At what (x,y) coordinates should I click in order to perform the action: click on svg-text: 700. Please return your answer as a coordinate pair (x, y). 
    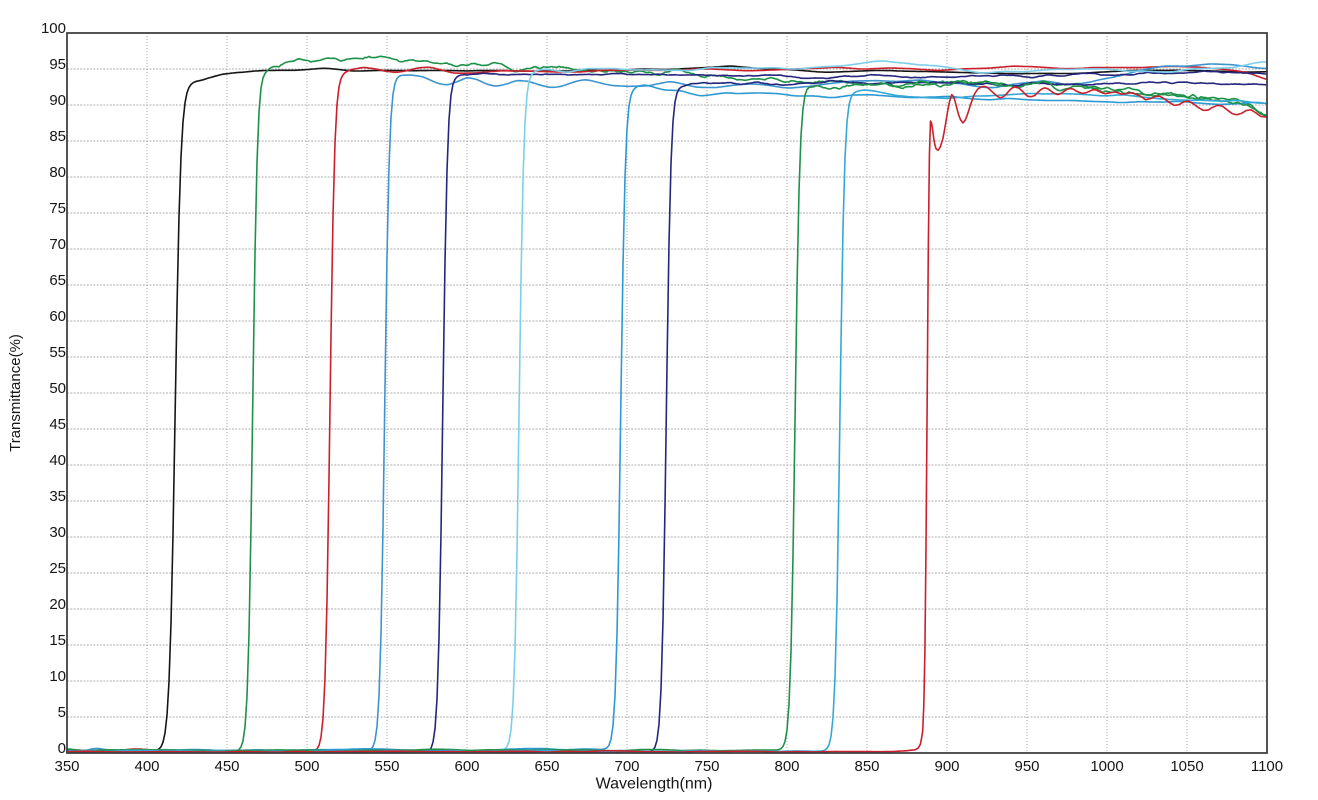
    Looking at the image, I should click on (626, 766).